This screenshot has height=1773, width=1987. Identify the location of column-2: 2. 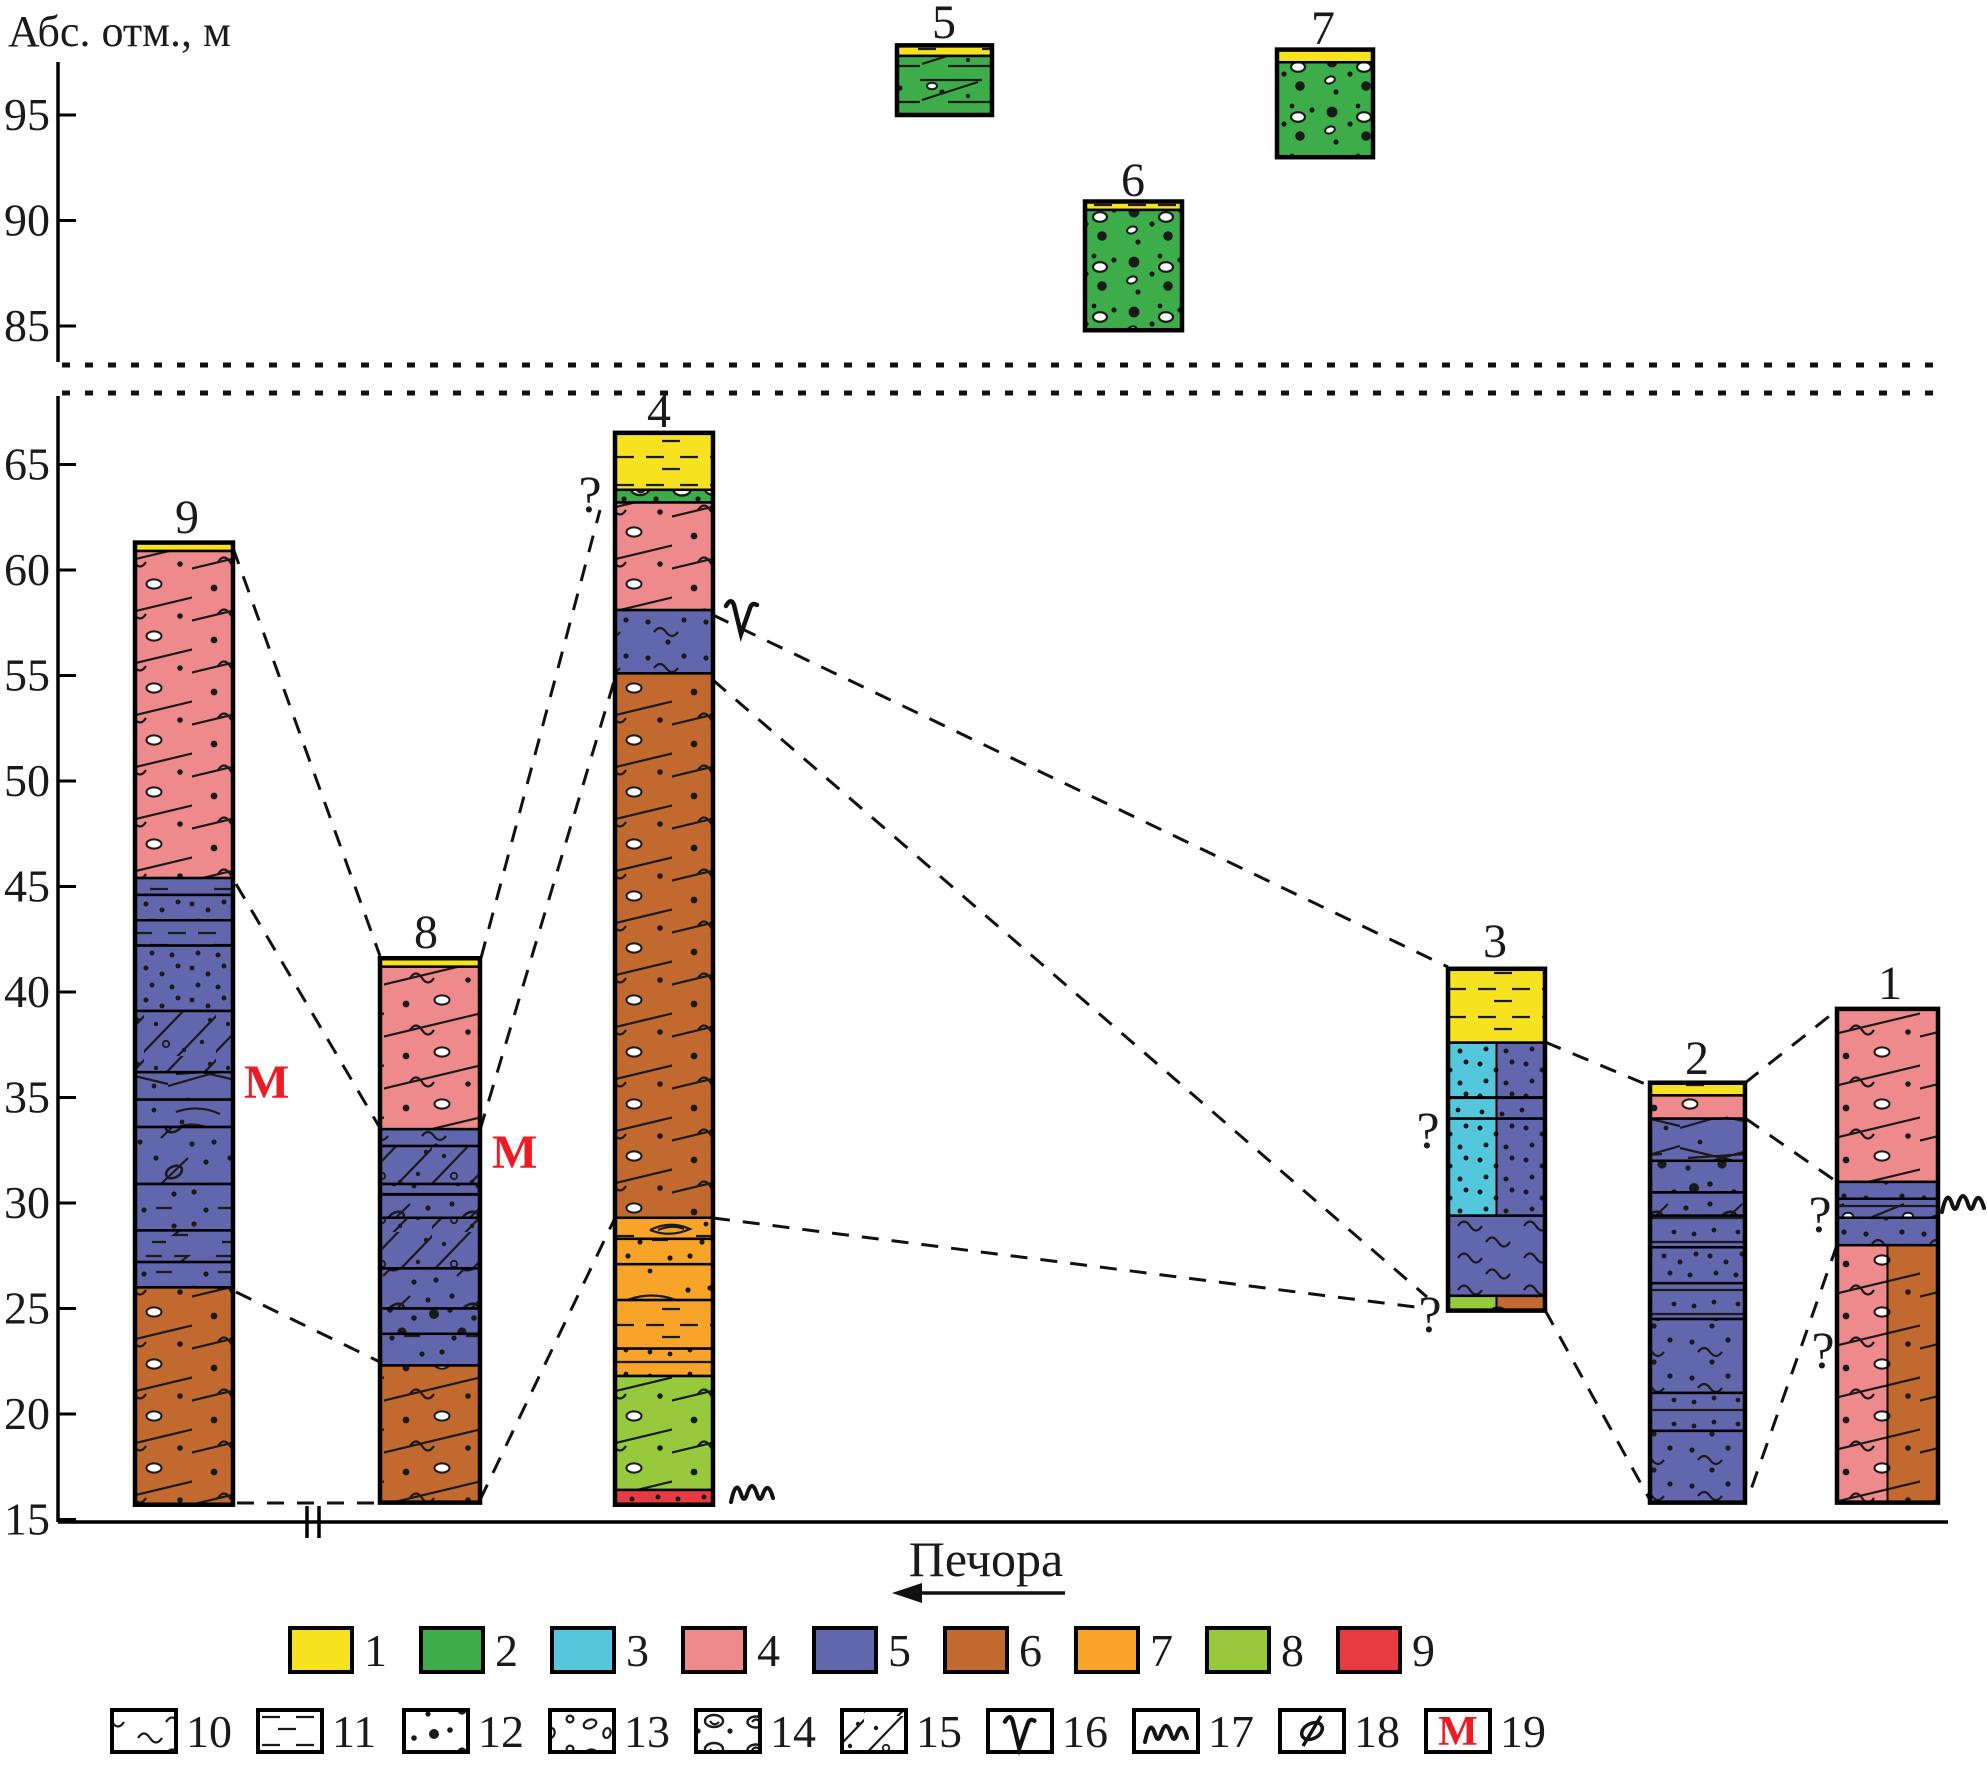
(1697, 1268).